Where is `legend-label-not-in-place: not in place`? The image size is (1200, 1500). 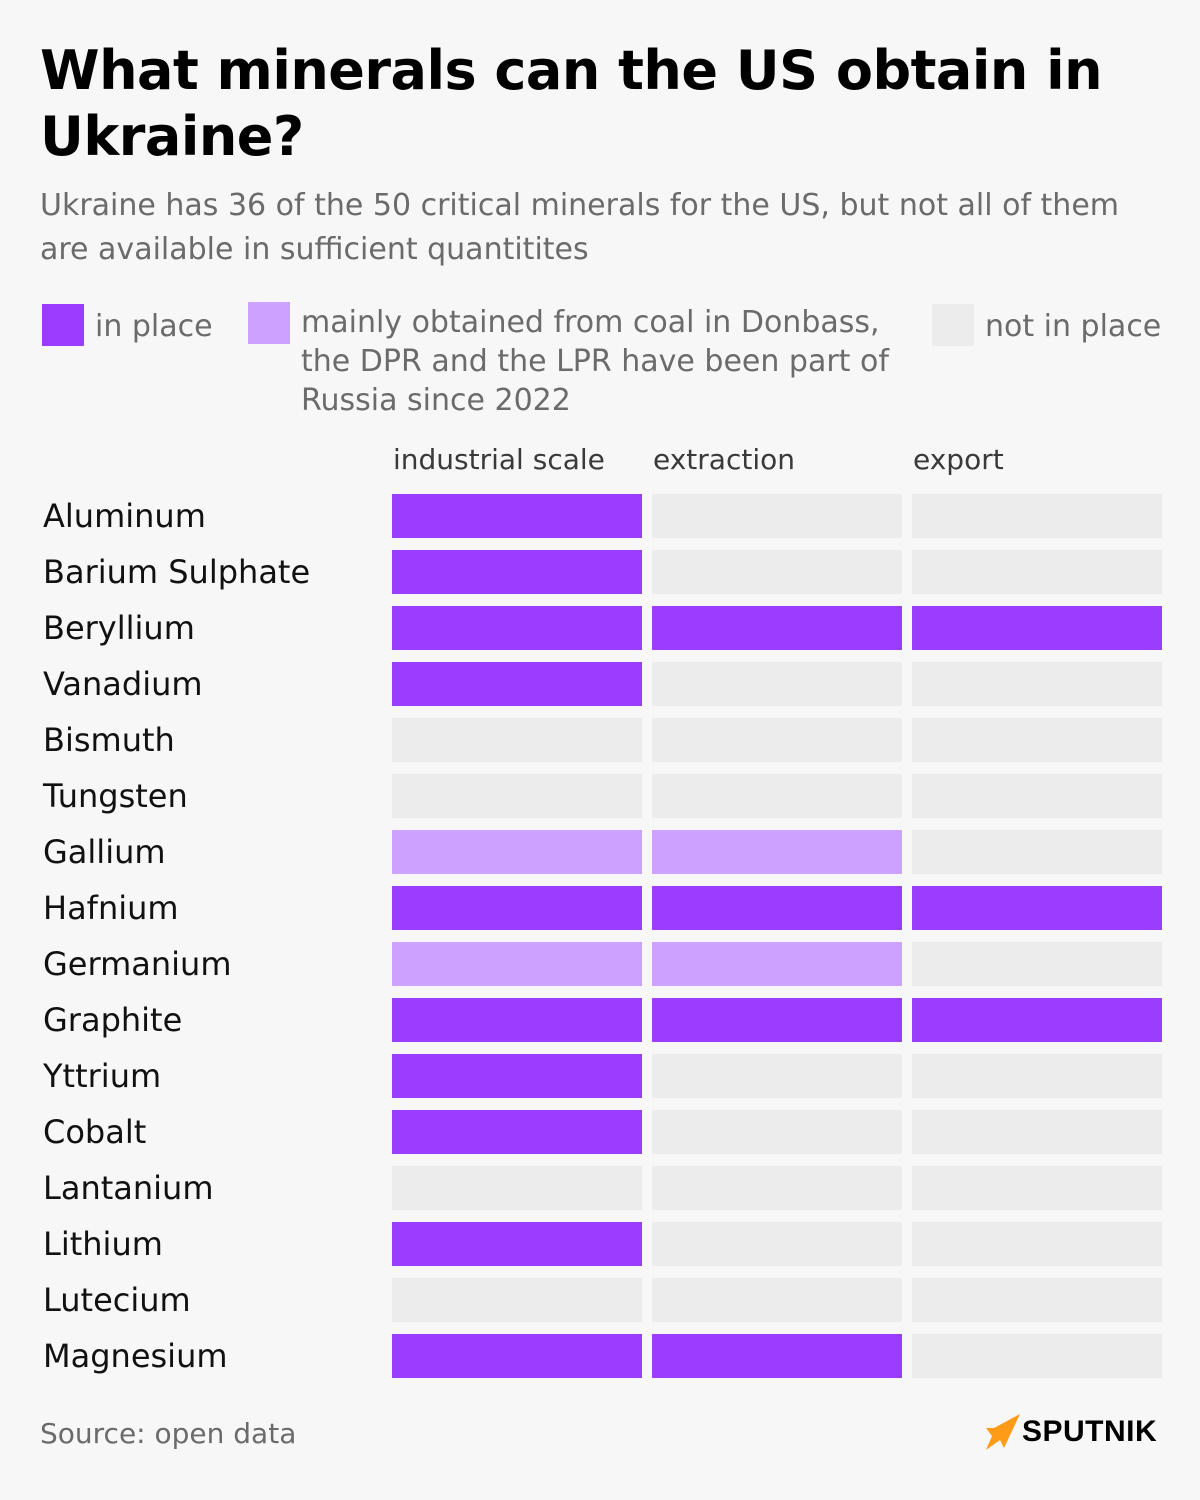 legend-label-not-in-place: not in place is located at coordinates (1073, 326).